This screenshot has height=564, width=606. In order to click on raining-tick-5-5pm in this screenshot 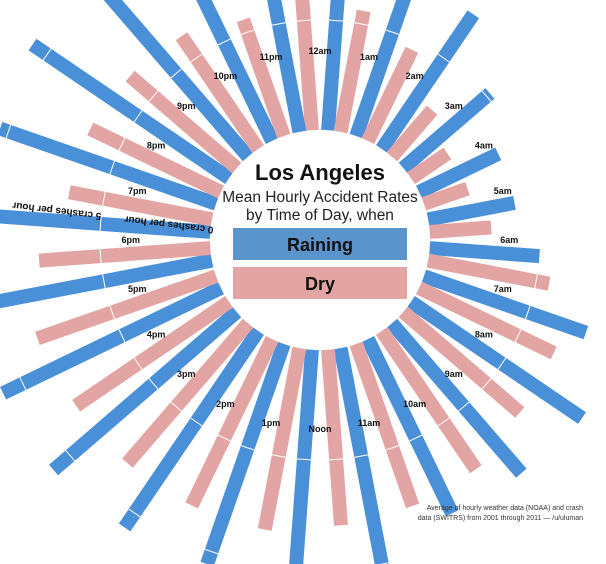, I will do `click(104, 281)`.